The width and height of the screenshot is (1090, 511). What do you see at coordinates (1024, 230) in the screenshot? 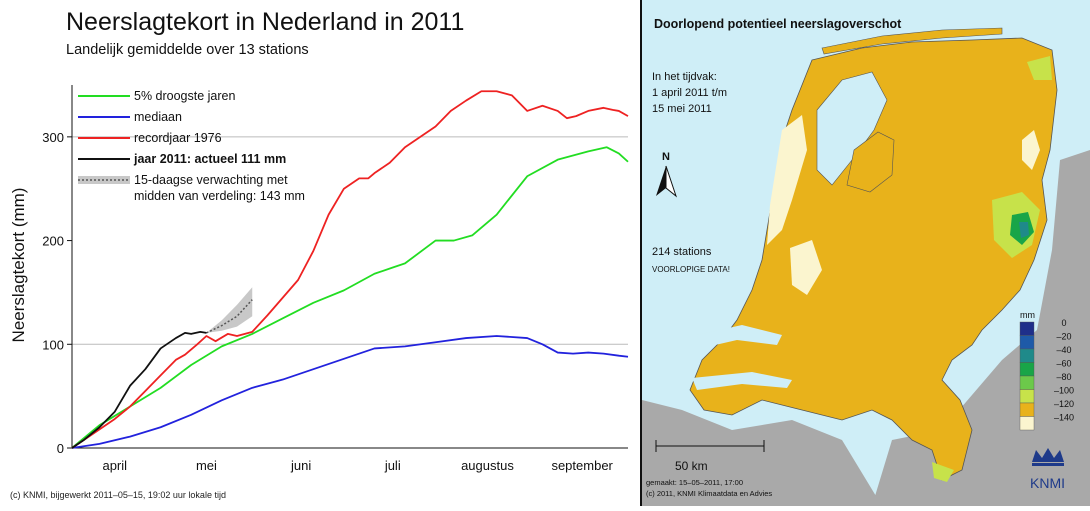
I see `green-zone-east-peak` at bounding box center [1024, 230].